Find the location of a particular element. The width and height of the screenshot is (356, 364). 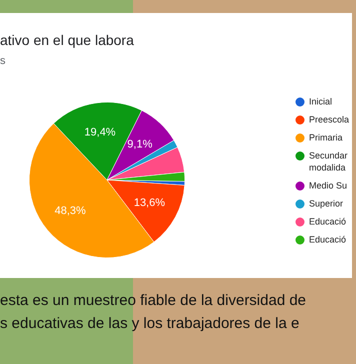

text: esta es un muestreo fiable de la diversidad de is located at coordinates (153, 300).